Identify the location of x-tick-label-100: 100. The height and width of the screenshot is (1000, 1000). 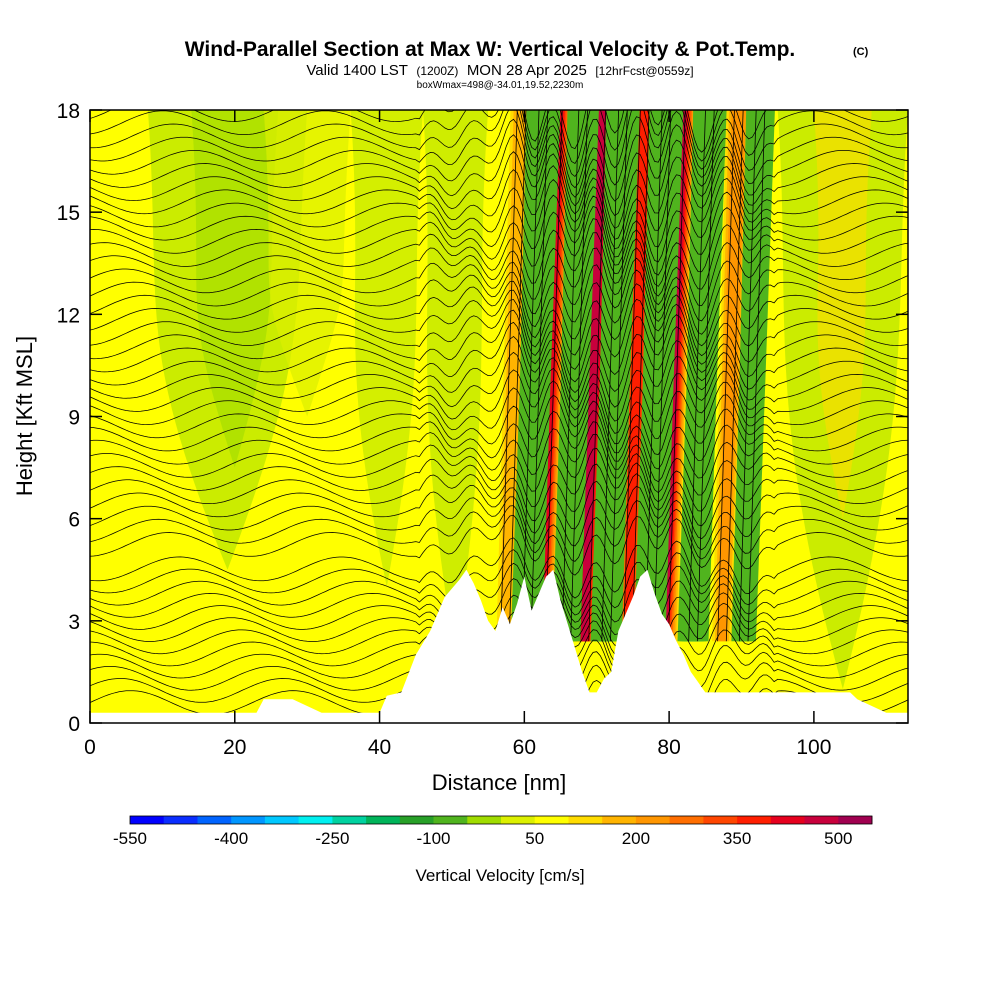
(813, 747).